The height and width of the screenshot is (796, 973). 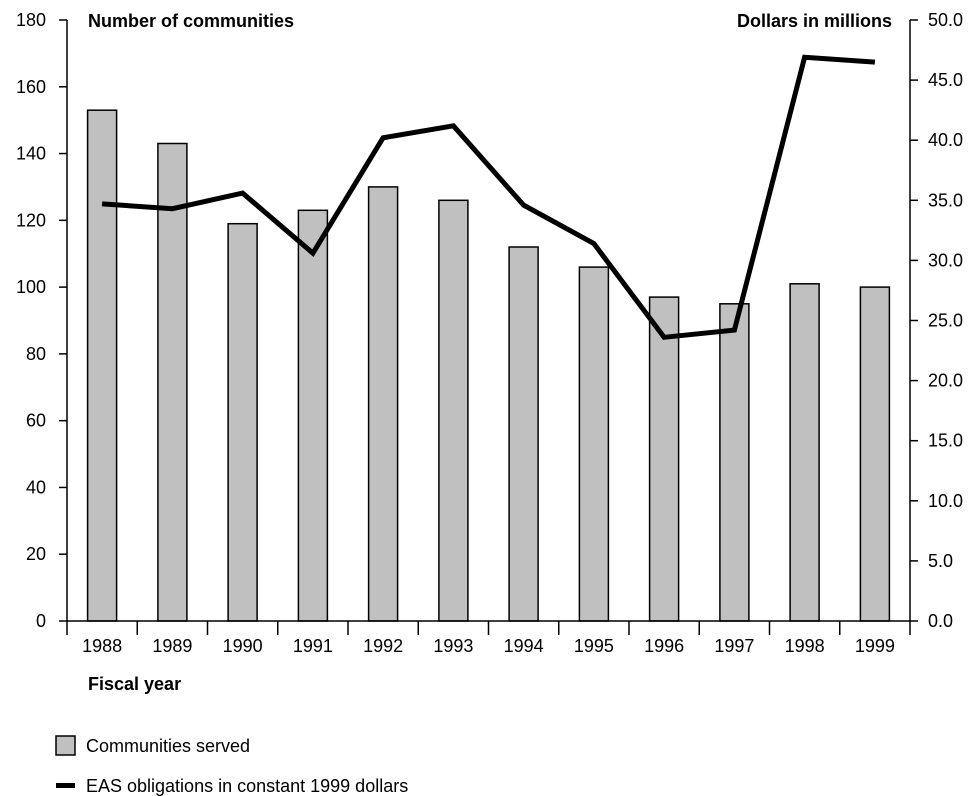 I want to click on left-axis-title: Number of communities, so click(x=191, y=21).